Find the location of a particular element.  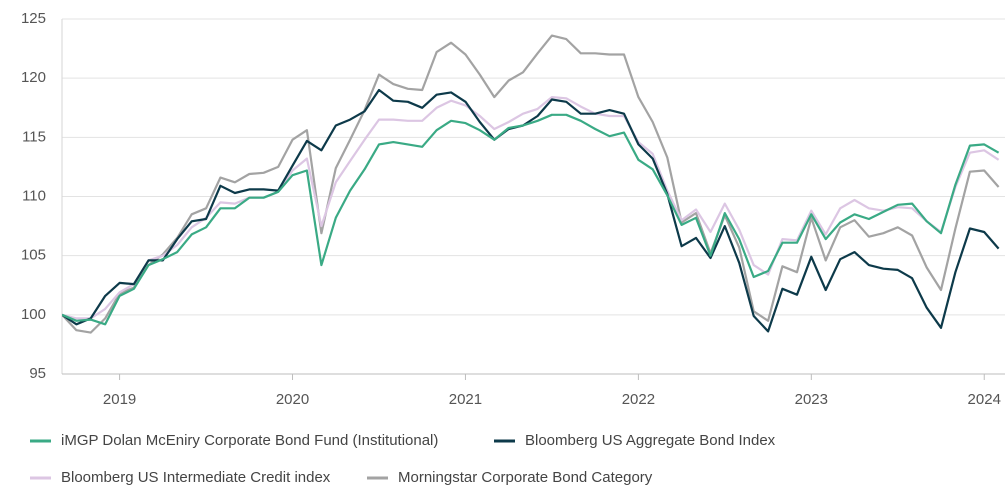

y-tick-label: 120 is located at coordinates (33, 77).